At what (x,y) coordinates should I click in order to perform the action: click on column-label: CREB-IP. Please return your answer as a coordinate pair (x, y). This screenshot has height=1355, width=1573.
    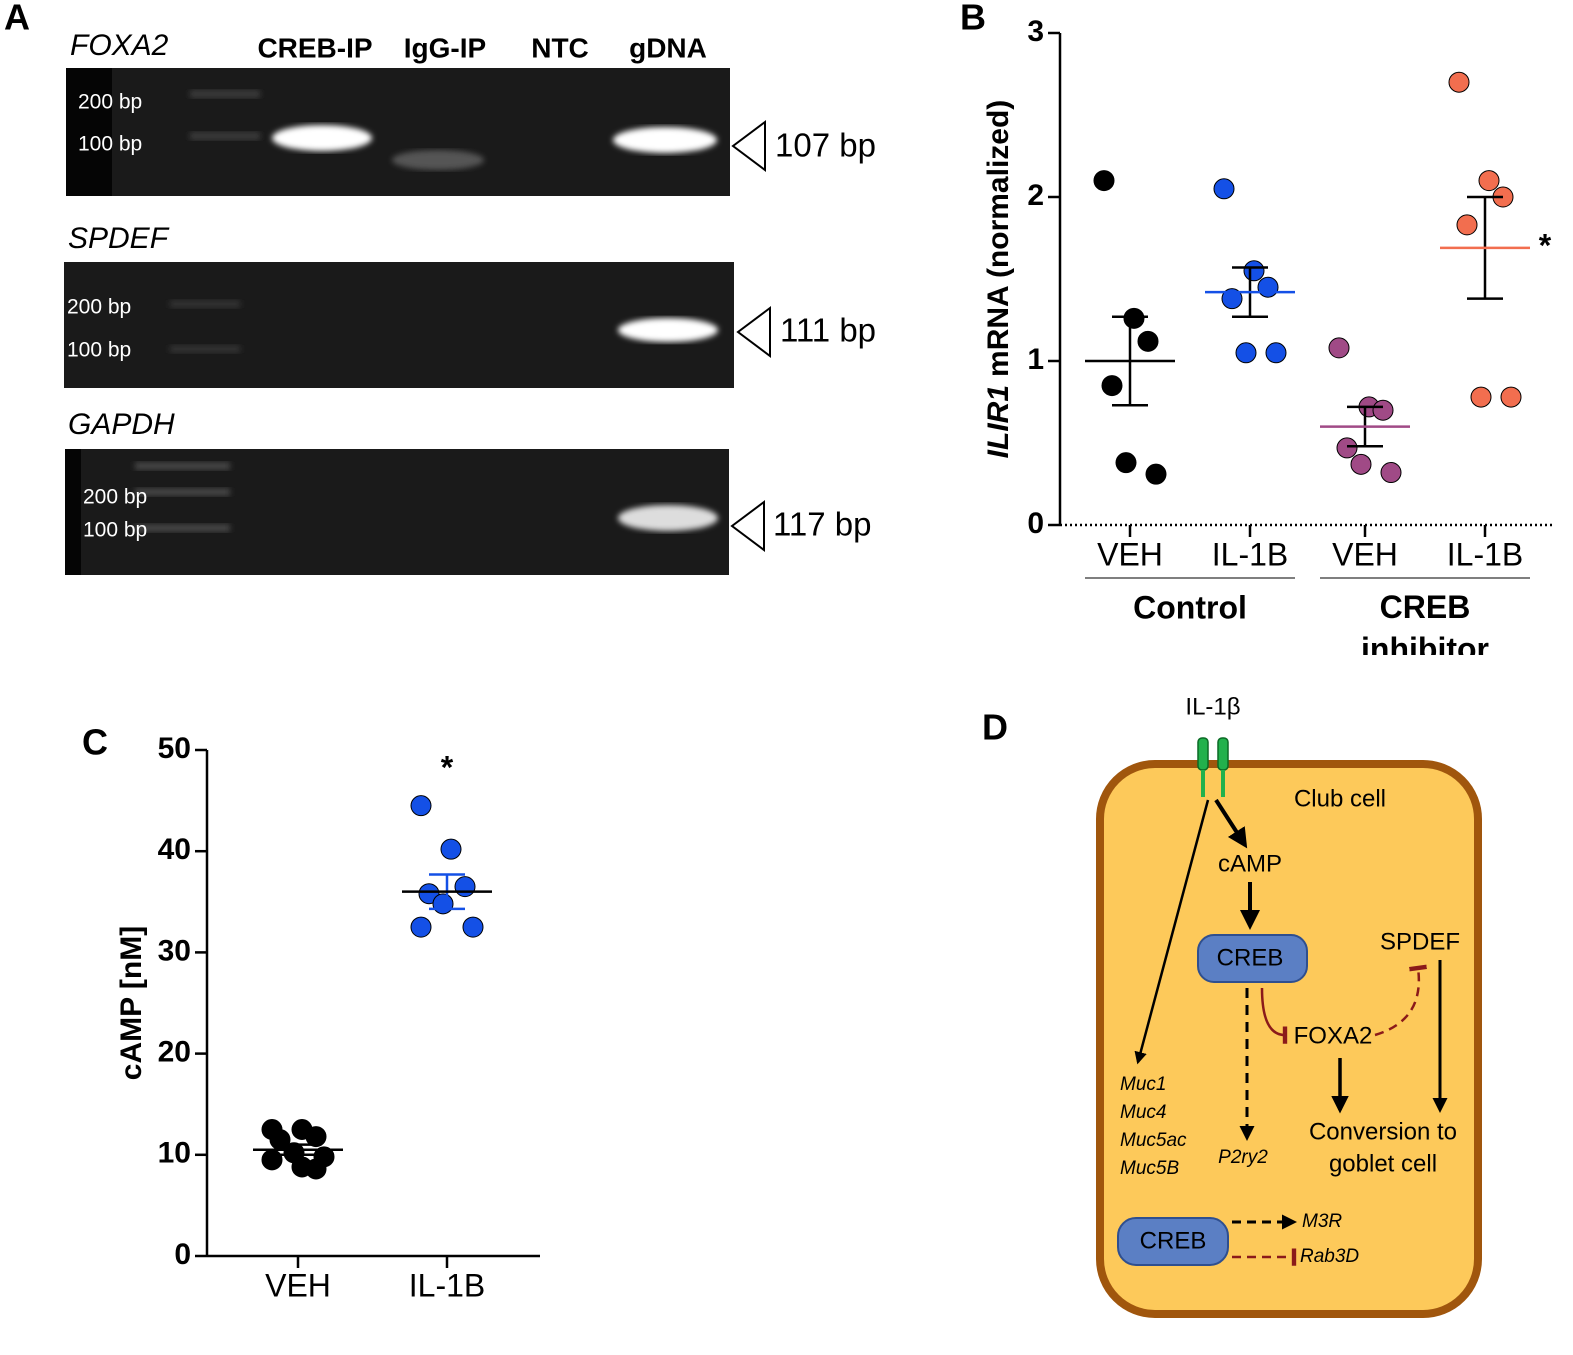
    Looking at the image, I should click on (314, 47).